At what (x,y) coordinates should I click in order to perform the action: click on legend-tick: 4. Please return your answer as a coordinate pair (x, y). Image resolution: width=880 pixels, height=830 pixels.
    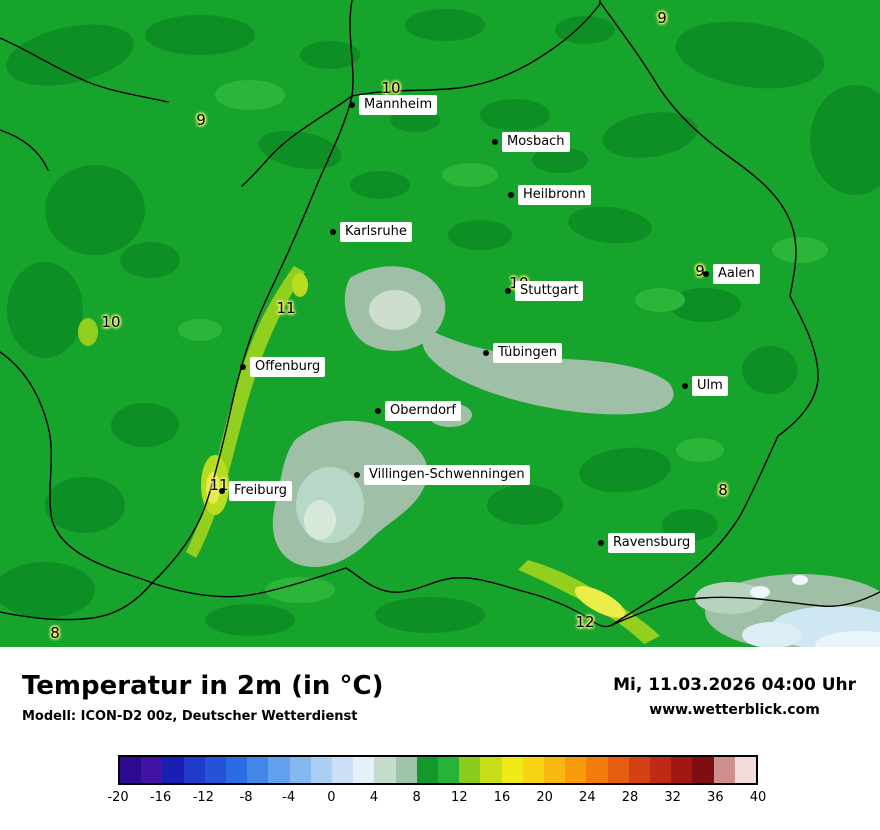
    Looking at the image, I should click on (374, 797).